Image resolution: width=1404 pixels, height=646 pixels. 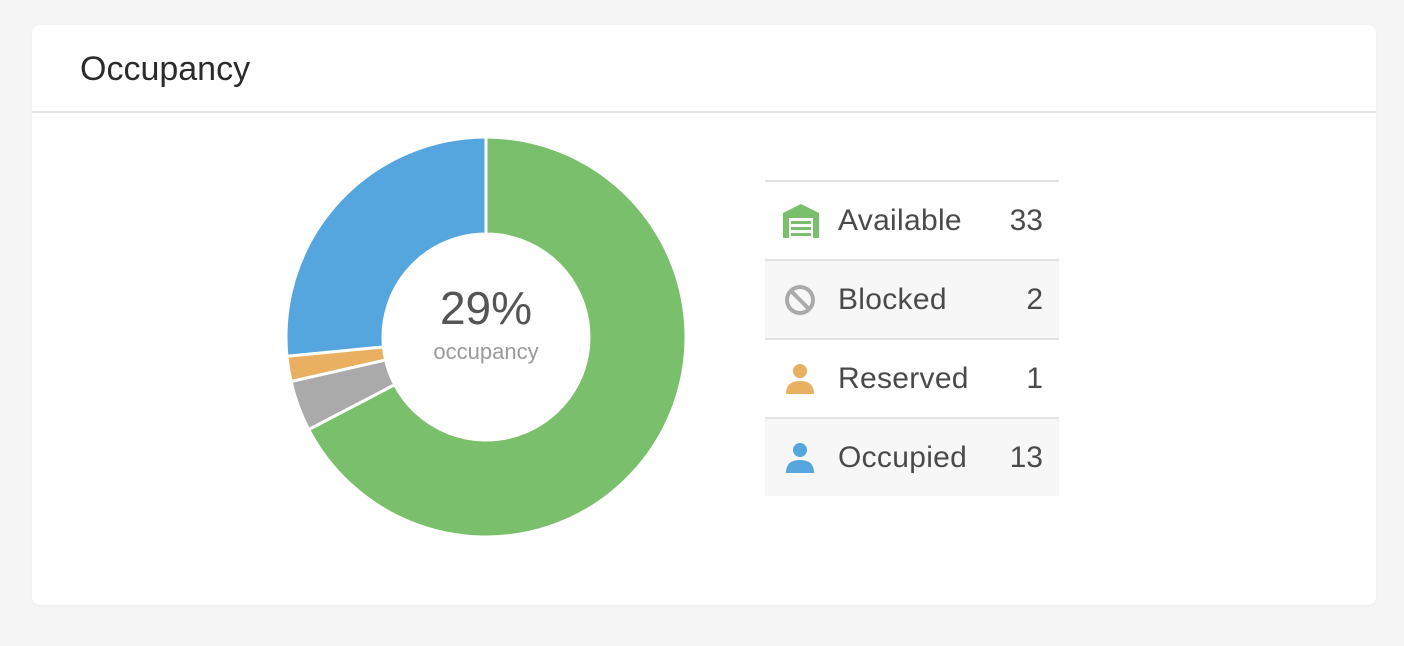 What do you see at coordinates (903, 457) in the screenshot?
I see `legend-label: Occupied` at bounding box center [903, 457].